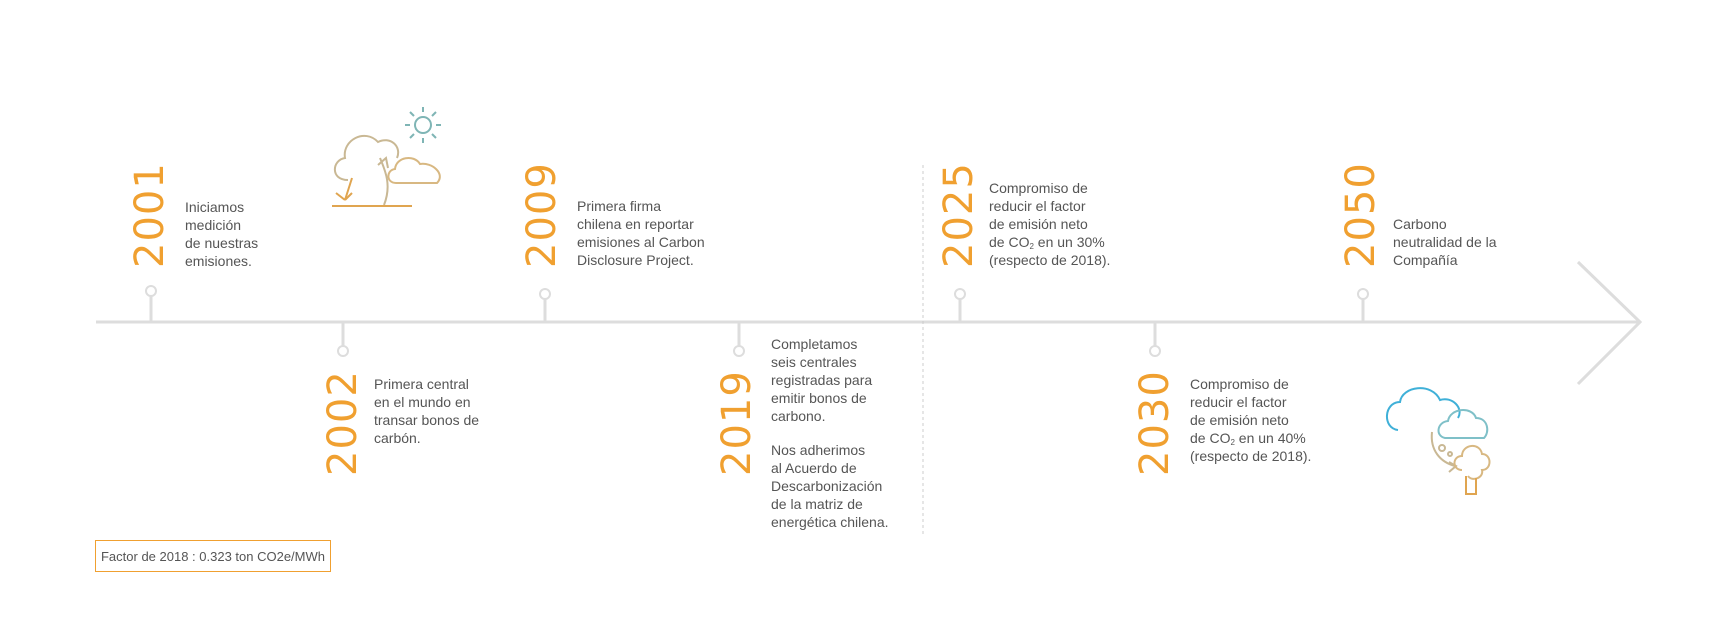 This screenshot has width=1717, height=641. Describe the element at coordinates (545, 305) in the screenshot. I see `marker-2009` at that location.